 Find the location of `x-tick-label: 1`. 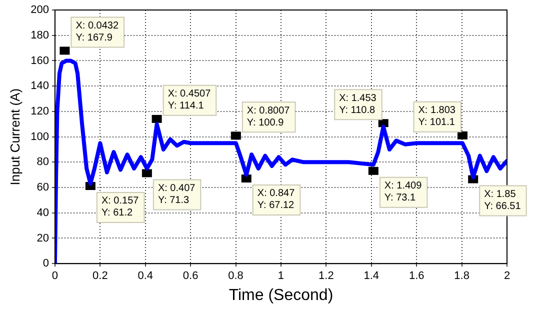

x-tick-label: 1 is located at coordinates (281, 276).